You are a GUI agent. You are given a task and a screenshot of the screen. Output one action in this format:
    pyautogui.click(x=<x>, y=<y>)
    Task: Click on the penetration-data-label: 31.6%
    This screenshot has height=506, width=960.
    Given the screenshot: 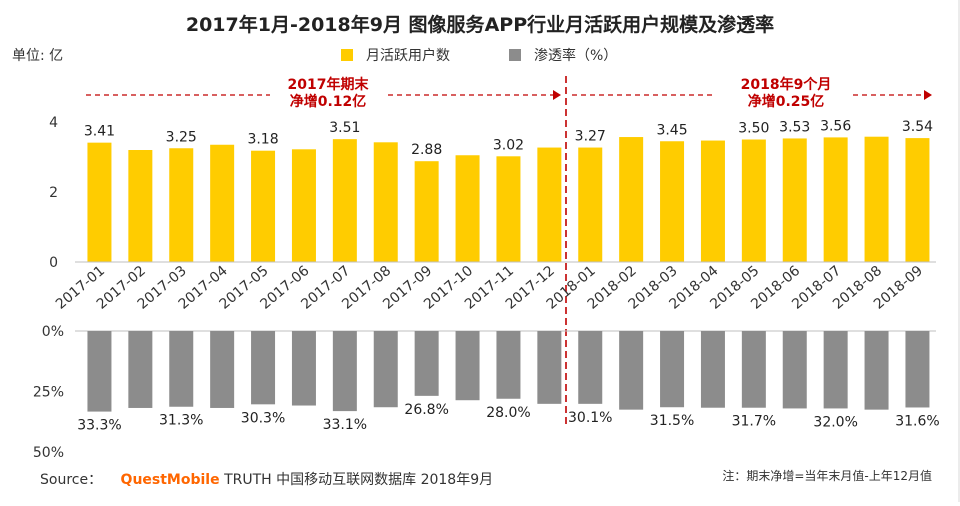 What is the action you would take?
    pyautogui.click(x=917, y=421)
    